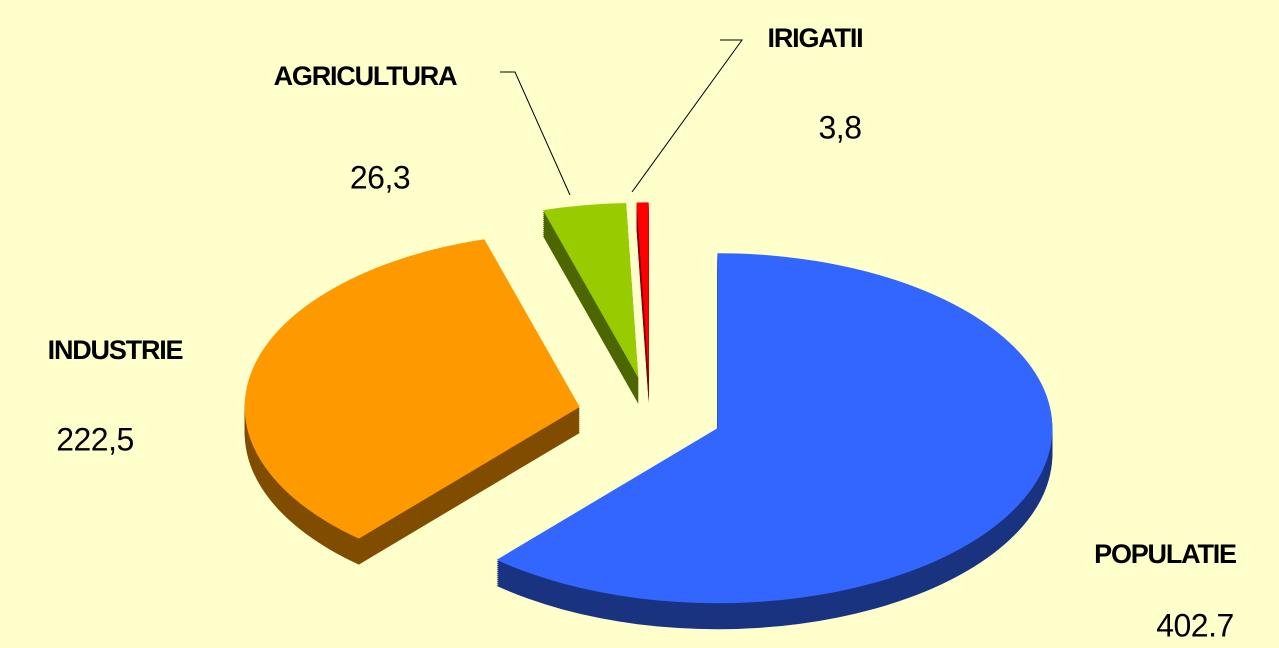 The height and width of the screenshot is (648, 1279). Describe the element at coordinates (95, 439) in the screenshot. I see `slice-value: 222,5` at that location.